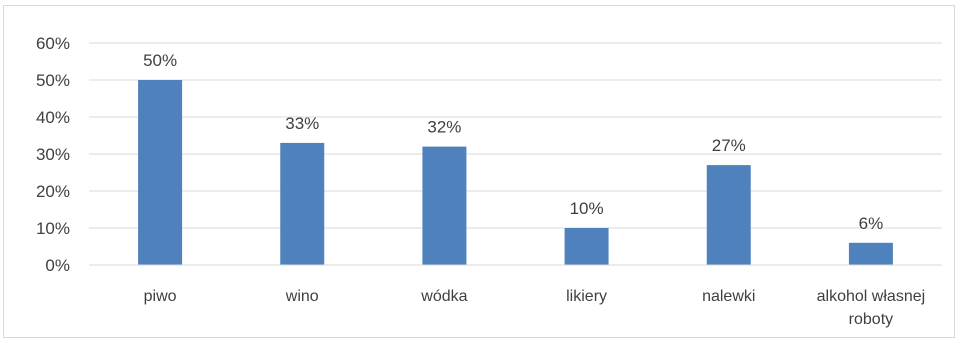 This screenshot has width=957, height=340. What do you see at coordinates (443, 296) in the screenshot?
I see `category-label: wódka` at bounding box center [443, 296].